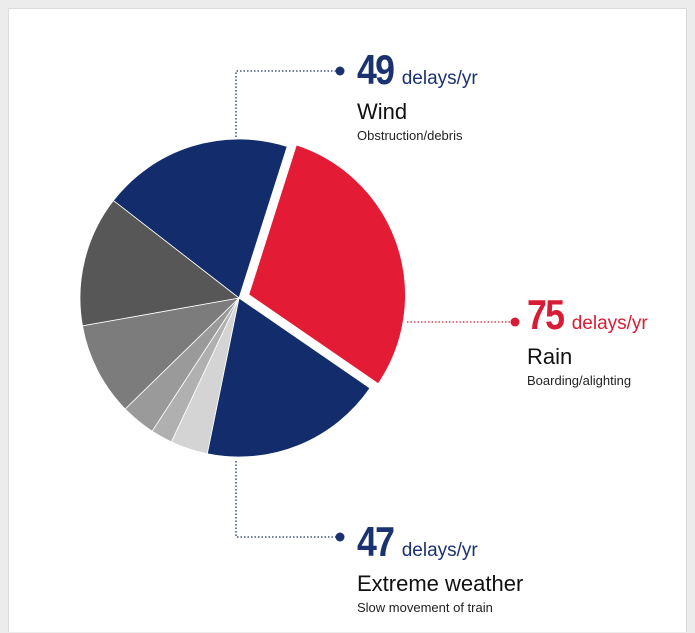 The image size is (695, 633). Describe the element at coordinates (340, 71) in the screenshot. I see `leader-dot-wind` at that location.